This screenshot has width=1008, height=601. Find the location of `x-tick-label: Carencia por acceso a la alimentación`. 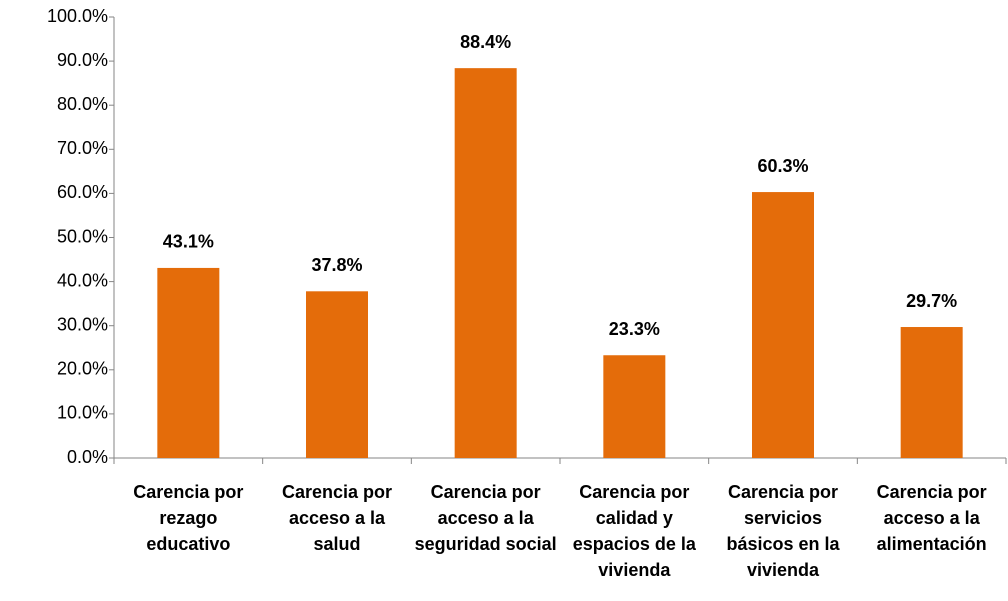

x-tick-label: Carencia por acceso a la alimentación is located at coordinates (932, 518).